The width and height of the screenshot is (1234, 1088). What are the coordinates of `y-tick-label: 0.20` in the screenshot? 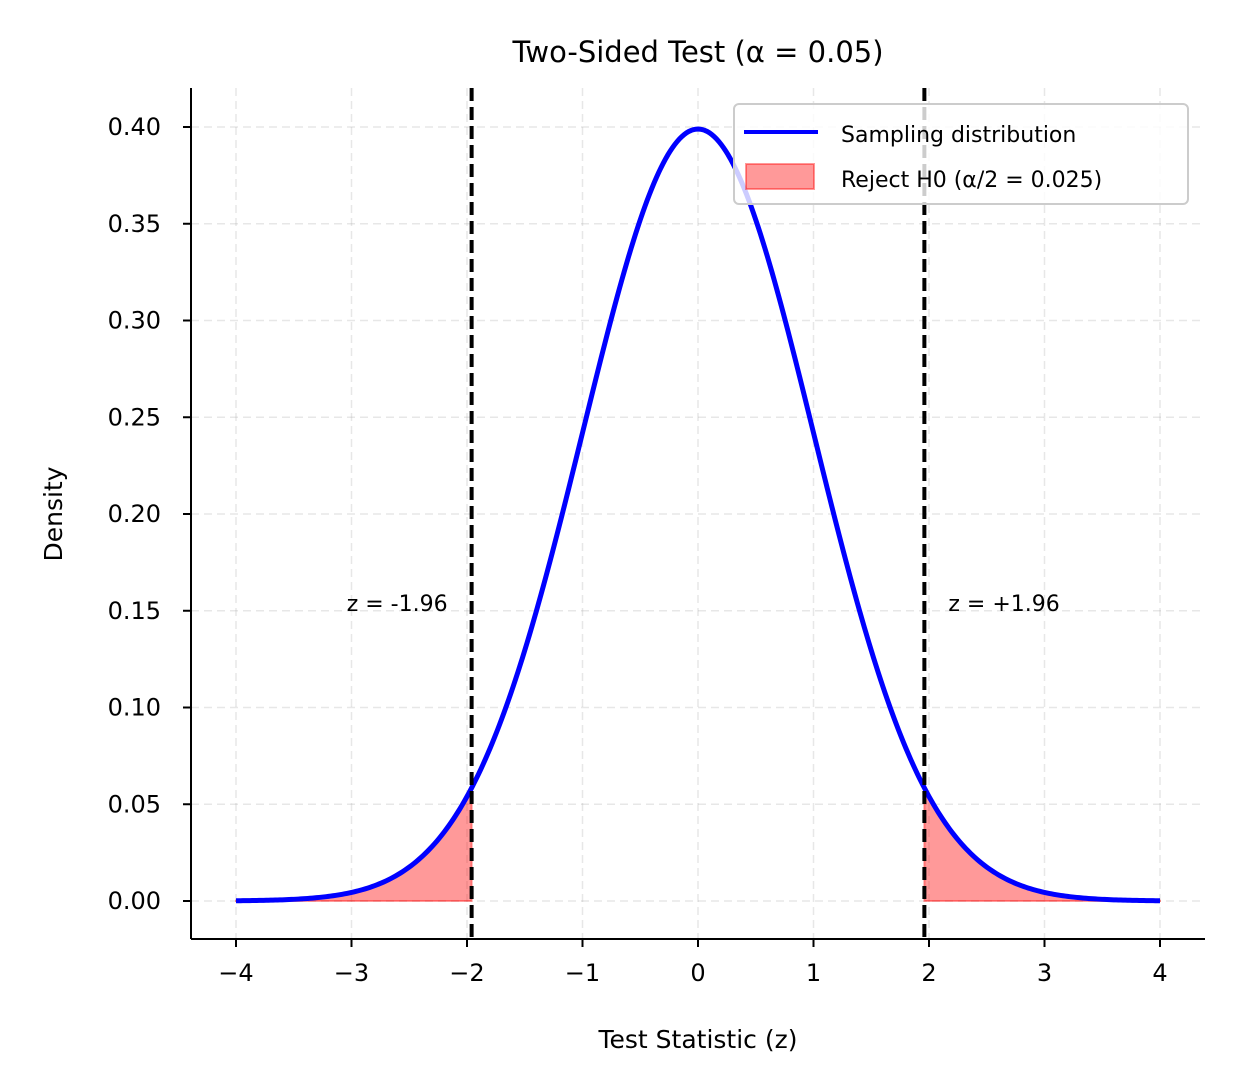 It's located at (134, 514).